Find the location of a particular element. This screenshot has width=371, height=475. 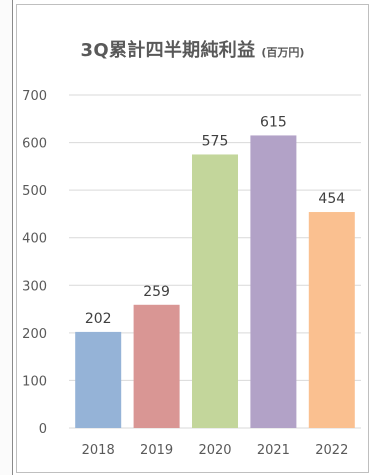

chart-title-unit: (百万円) is located at coordinates (283, 52).